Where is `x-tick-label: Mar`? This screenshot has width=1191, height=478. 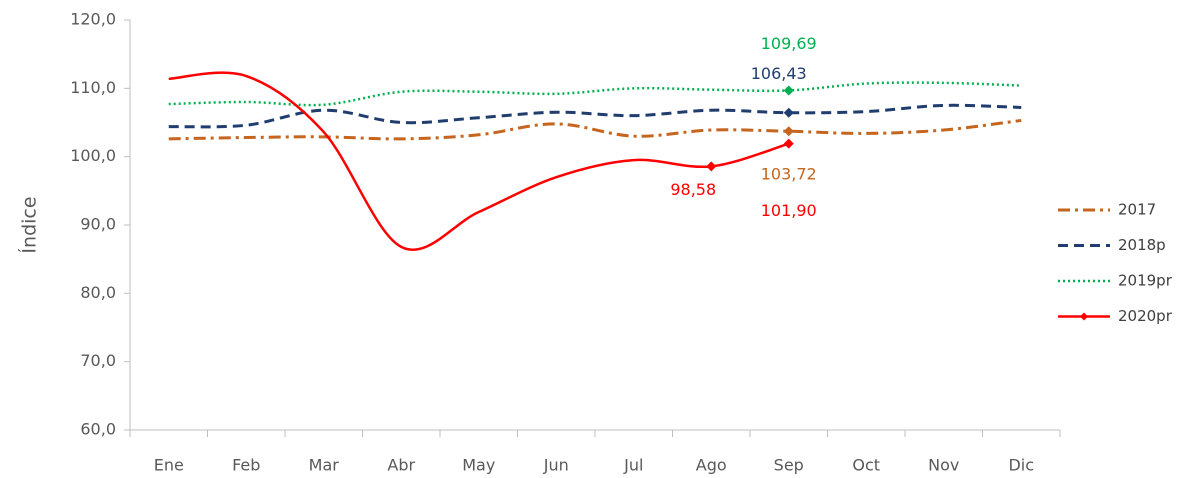
x-tick-label: Mar is located at coordinates (324, 465).